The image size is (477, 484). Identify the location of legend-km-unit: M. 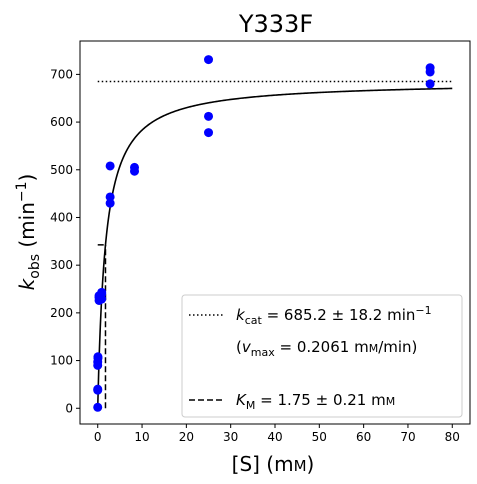
(391, 401).